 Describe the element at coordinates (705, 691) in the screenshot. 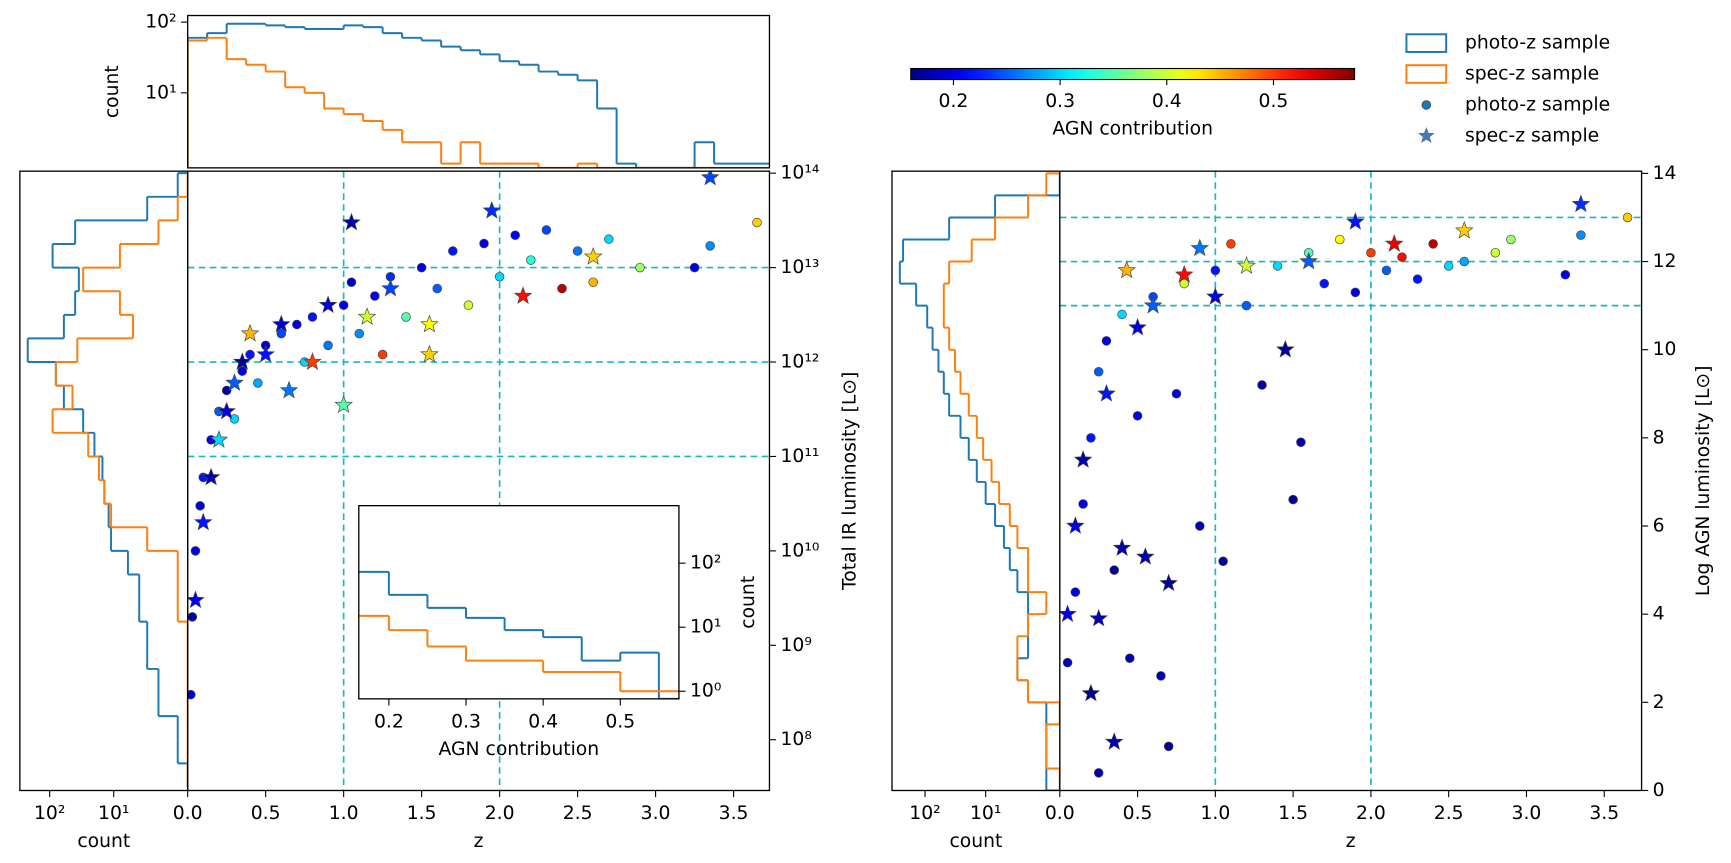

I see `y-tick-label: 10⁰` at that location.